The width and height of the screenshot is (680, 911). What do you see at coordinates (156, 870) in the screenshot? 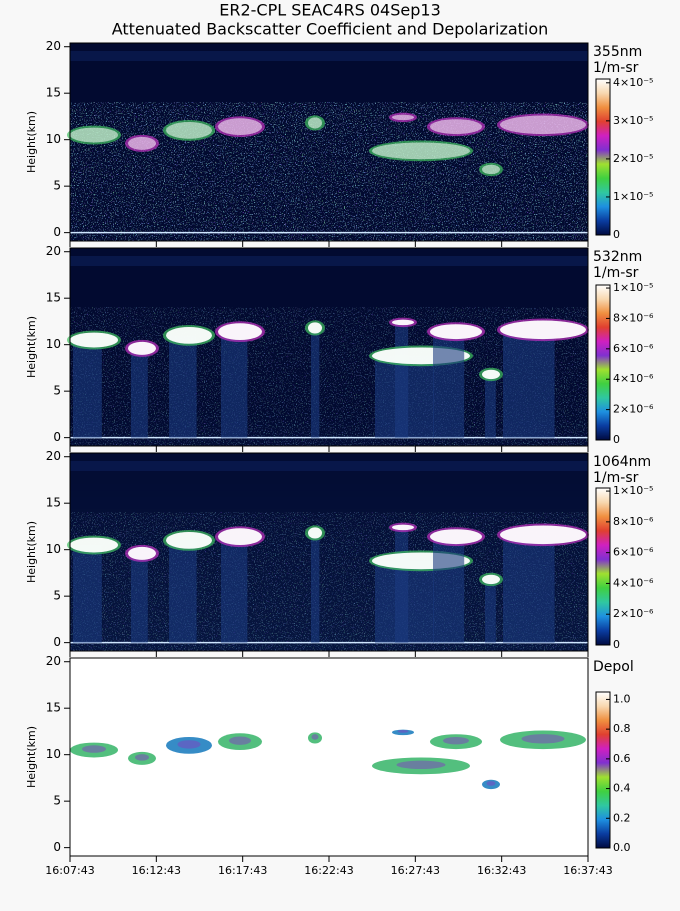
I see `x-tick-label: 16:12:43` at bounding box center [156, 870].